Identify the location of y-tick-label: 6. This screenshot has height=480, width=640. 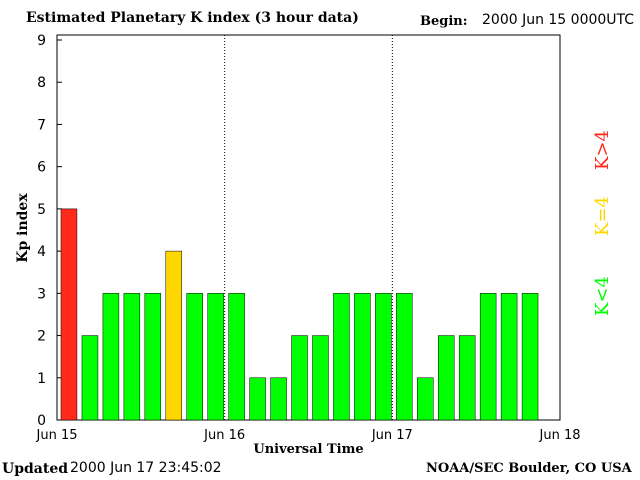
(41, 168).